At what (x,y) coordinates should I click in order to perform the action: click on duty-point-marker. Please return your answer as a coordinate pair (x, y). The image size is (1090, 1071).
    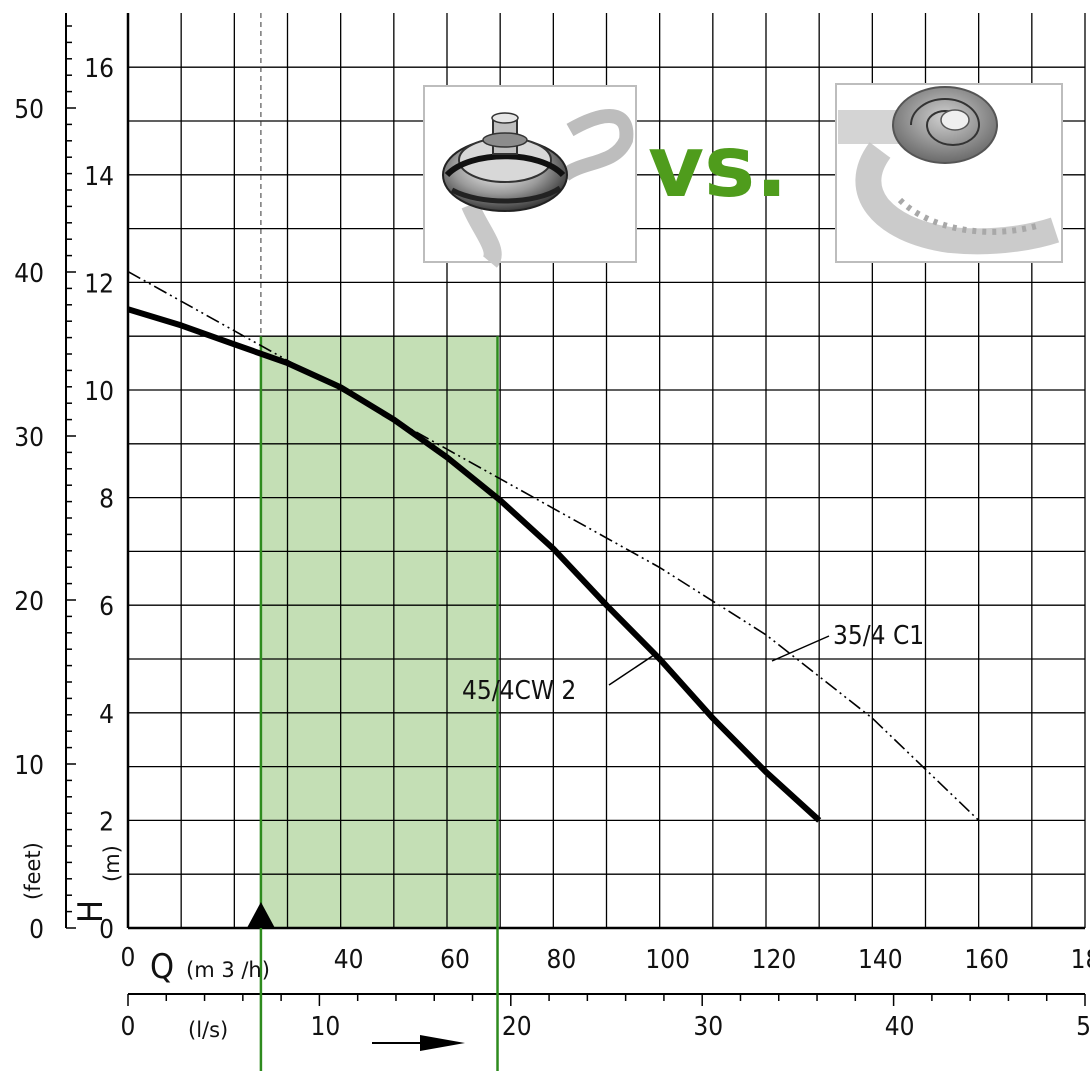
    Looking at the image, I should click on (260, 915).